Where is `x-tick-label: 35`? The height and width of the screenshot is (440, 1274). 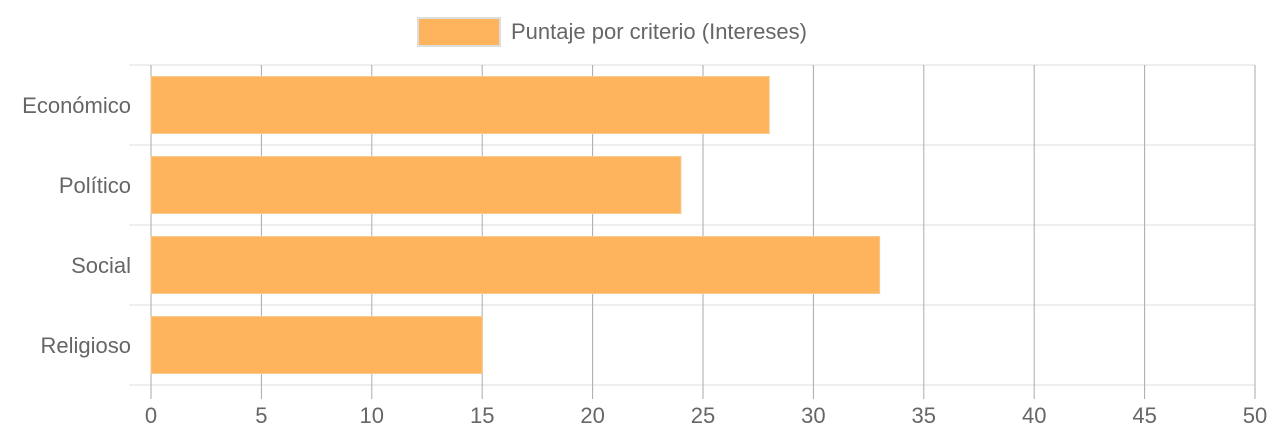
x-tick-label: 35 is located at coordinates (924, 415).